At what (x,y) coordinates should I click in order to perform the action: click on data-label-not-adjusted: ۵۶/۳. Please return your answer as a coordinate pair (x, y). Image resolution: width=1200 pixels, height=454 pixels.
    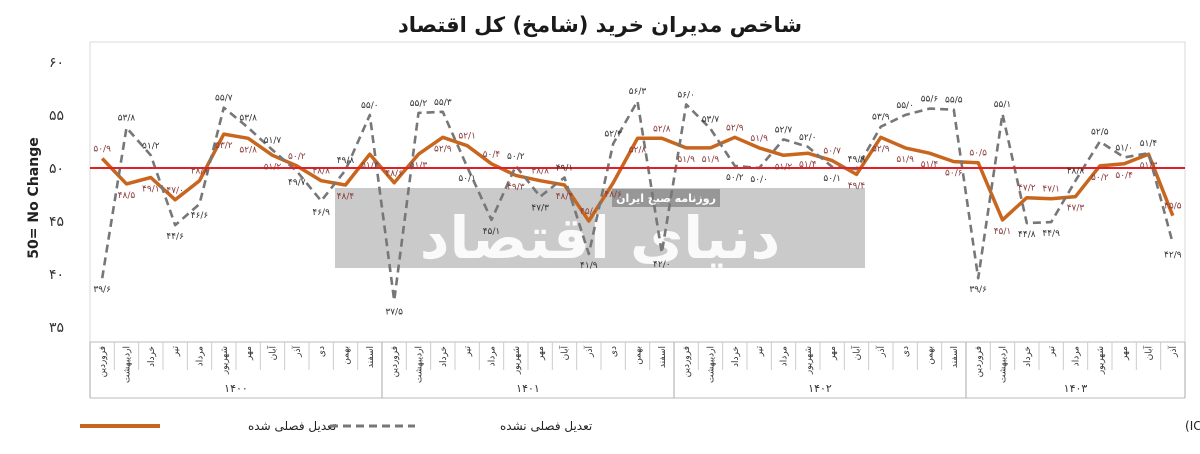
    Looking at the image, I should click on (638, 92).